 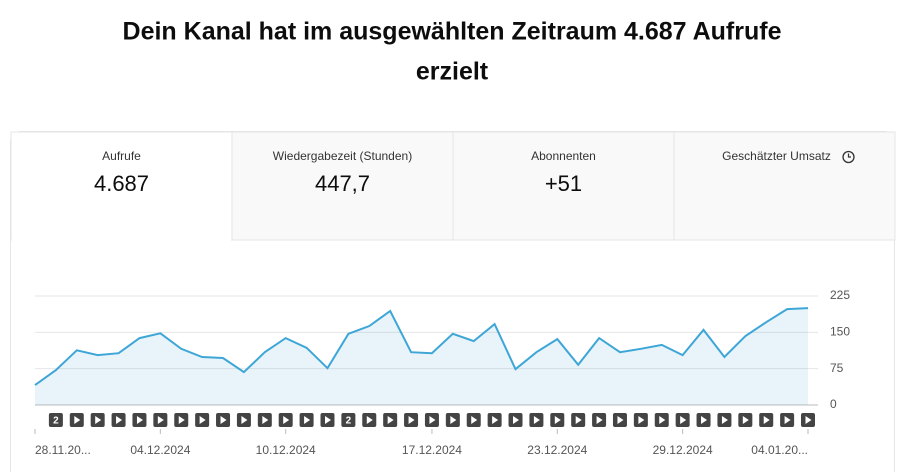 I want to click on clock-hand, so click(x=849, y=155).